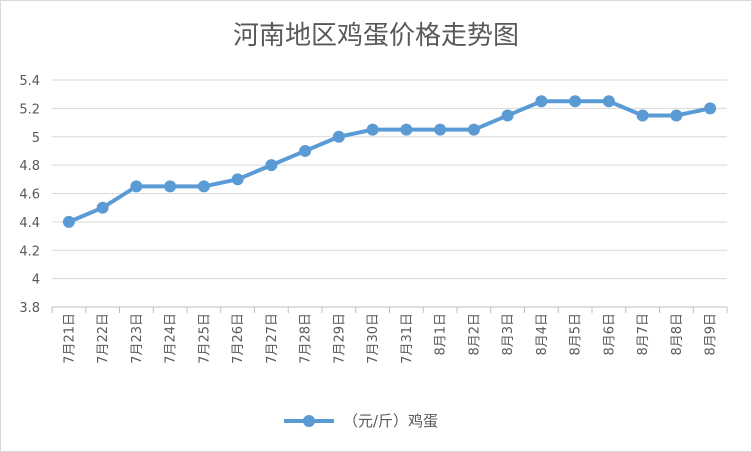 The width and height of the screenshot is (752, 452). Describe the element at coordinates (373, 338) in the screenshot. I see `x-tick-label: 7月30日` at that location.